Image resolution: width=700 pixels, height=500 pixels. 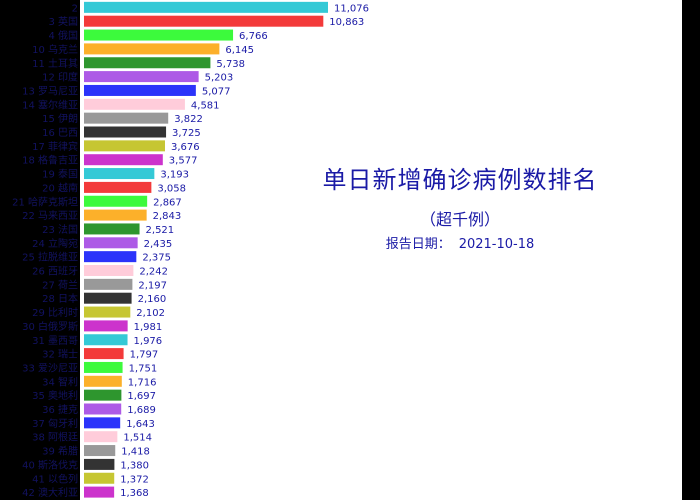 What do you see at coordinates (55, 313) in the screenshot?
I see `category-label: 29 比利时` at bounding box center [55, 313].